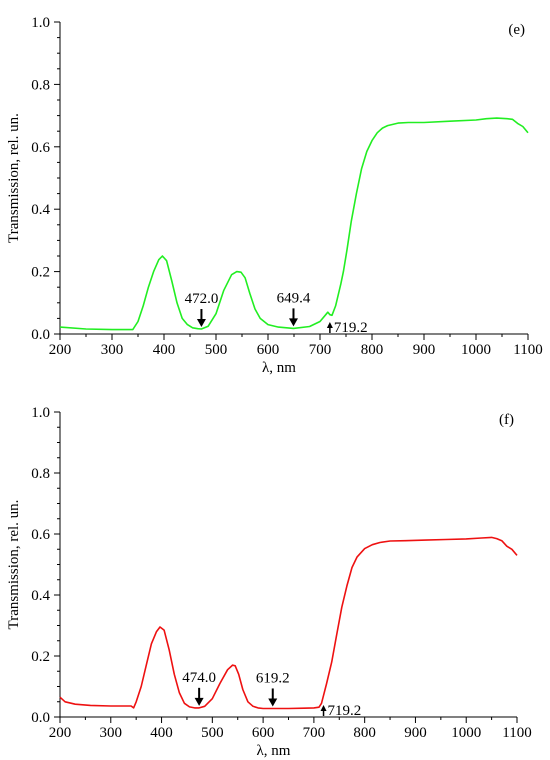  What do you see at coordinates (273, 678) in the screenshot?
I see `annotation-label: 619.2` at bounding box center [273, 678].